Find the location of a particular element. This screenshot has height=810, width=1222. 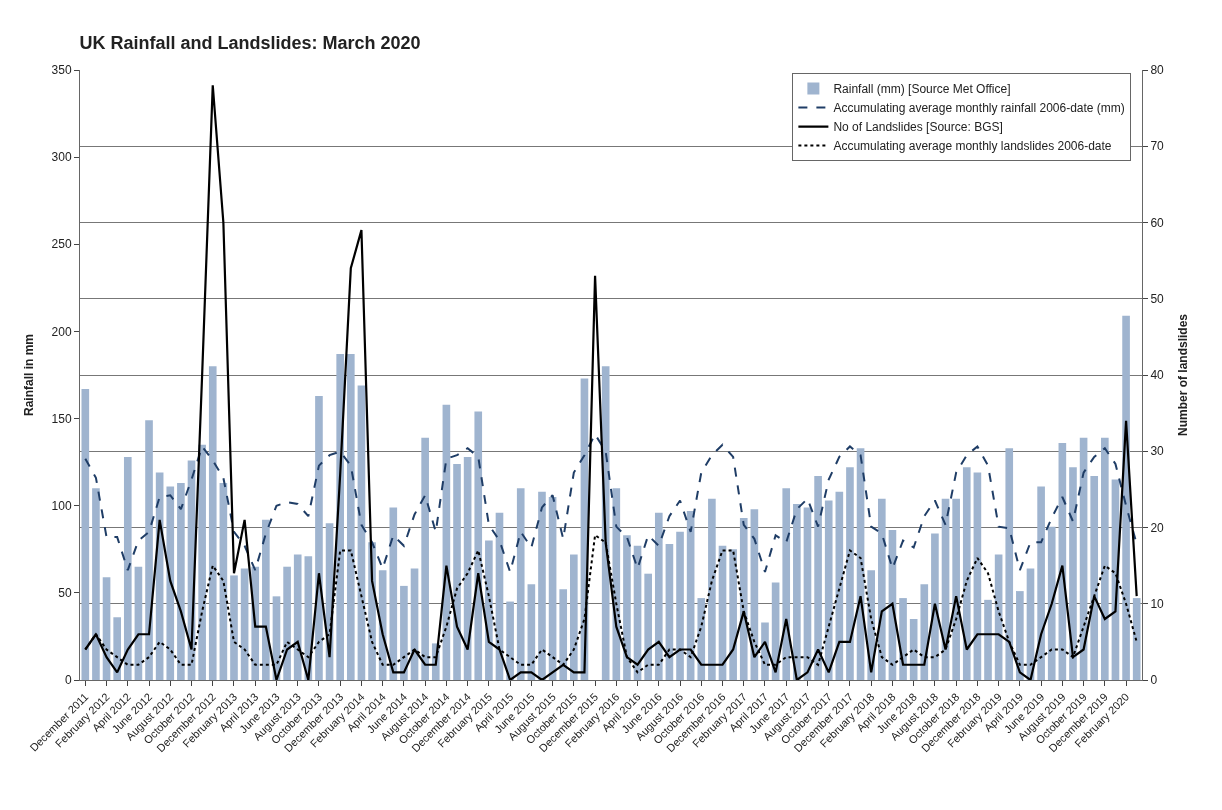

y-axis-title: Rainfall in mm is located at coordinates (28, 375).